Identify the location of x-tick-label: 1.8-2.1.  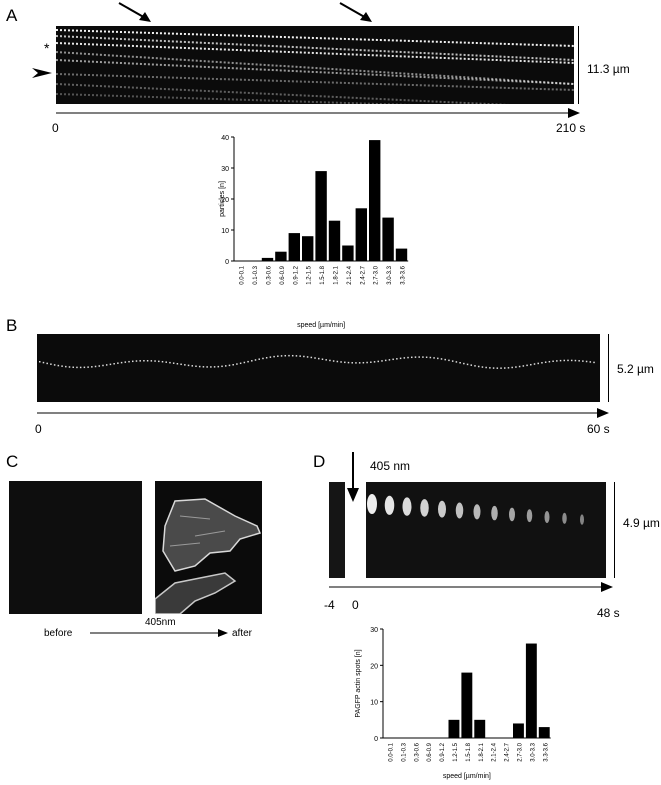
(482, 751).